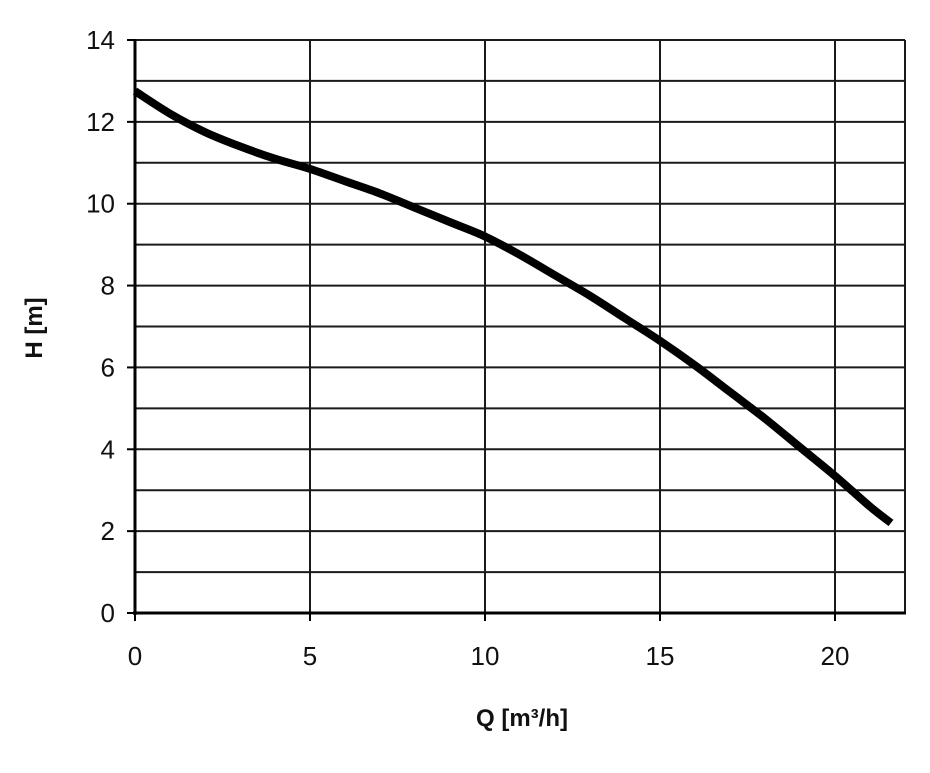 This screenshot has height=773, width=930. I want to click on y-tick-label: 0, so click(108, 613).